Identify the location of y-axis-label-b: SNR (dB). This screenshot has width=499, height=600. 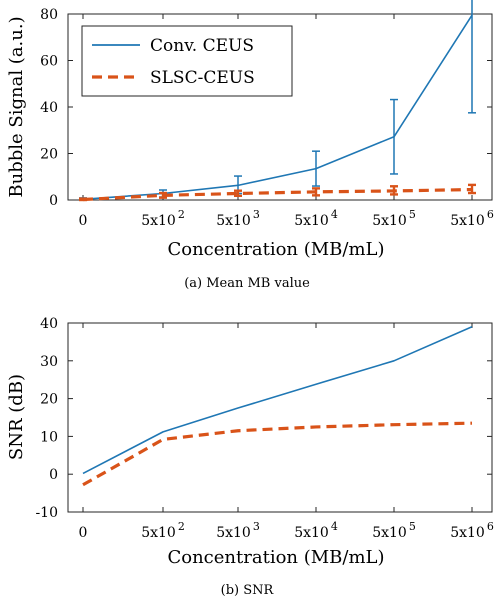
(16, 417).